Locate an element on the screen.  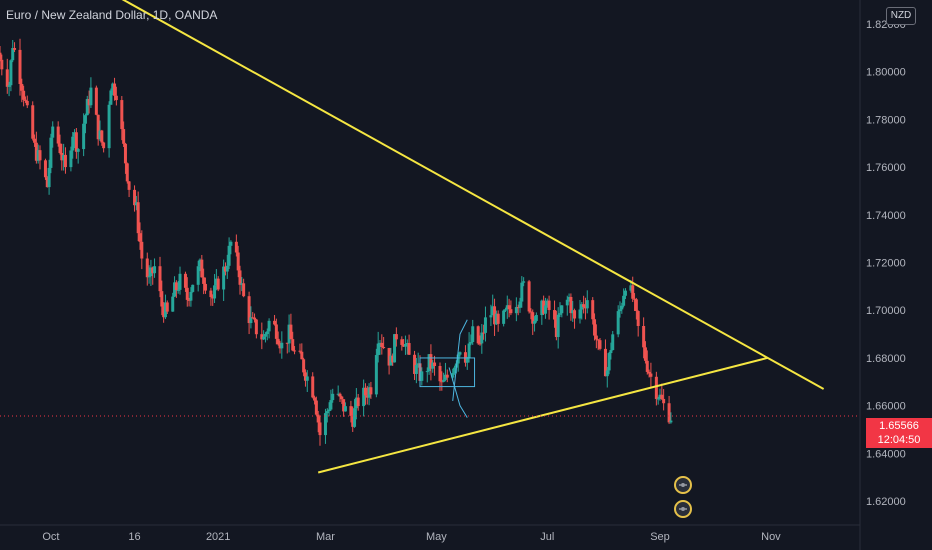
x-tick-label: 16 is located at coordinates (134, 537).